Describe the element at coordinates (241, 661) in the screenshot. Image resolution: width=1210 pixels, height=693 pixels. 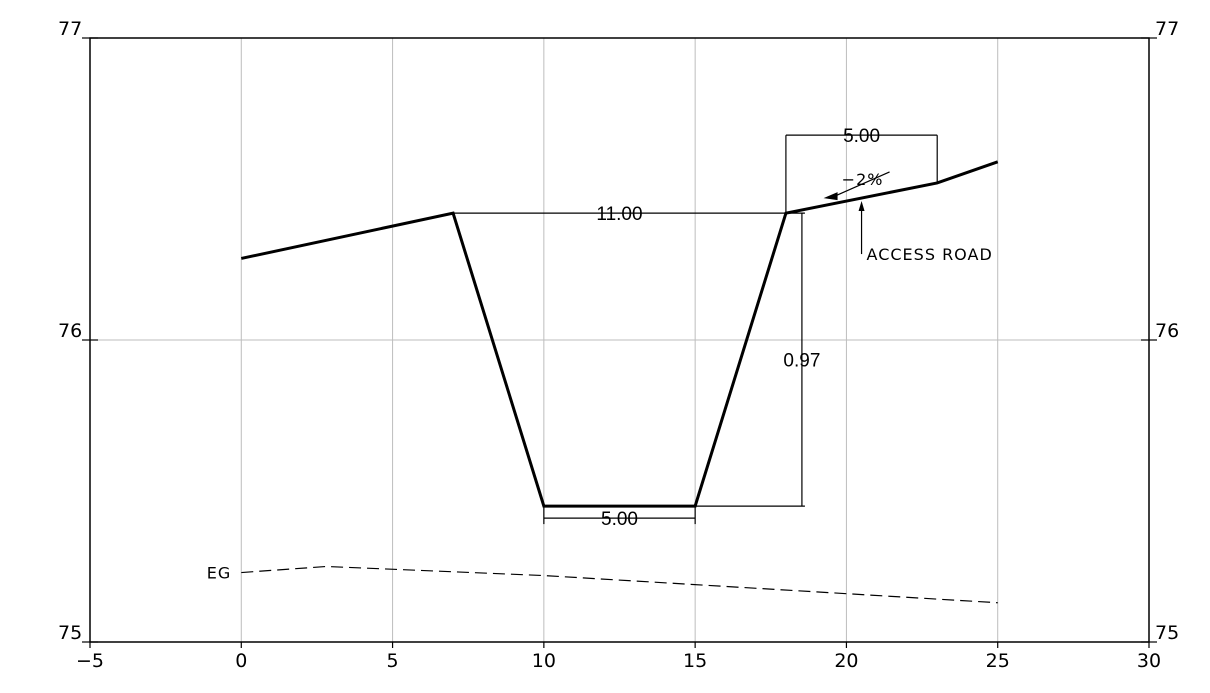
I see `x-tick-label: 0` at that location.